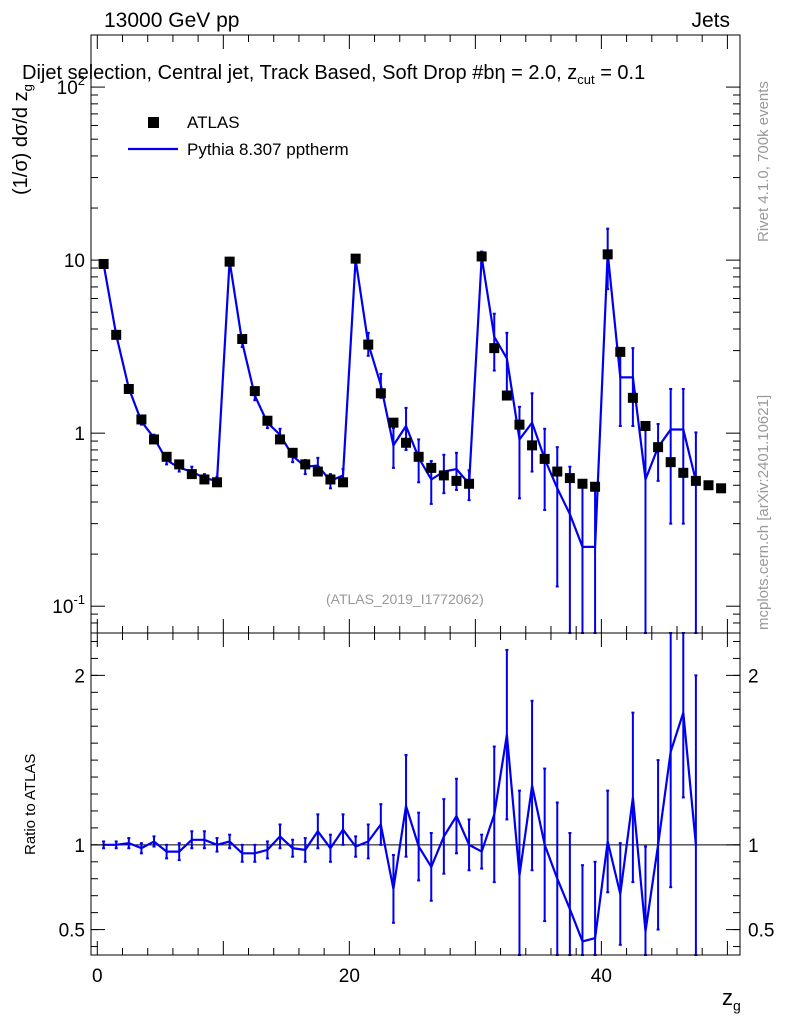  I want to click on main-y-axis-title: (1/σ) dσ/d zg, so click(22, 139).